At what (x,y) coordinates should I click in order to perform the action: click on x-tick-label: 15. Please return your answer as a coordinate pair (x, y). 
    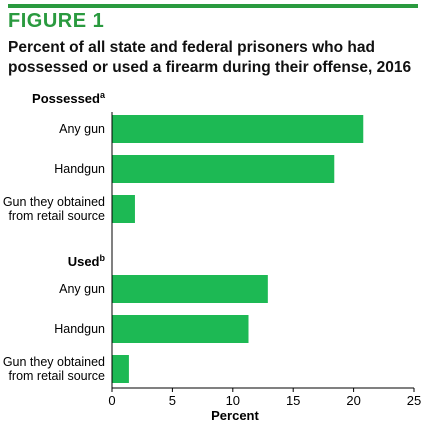
    Looking at the image, I should click on (293, 400).